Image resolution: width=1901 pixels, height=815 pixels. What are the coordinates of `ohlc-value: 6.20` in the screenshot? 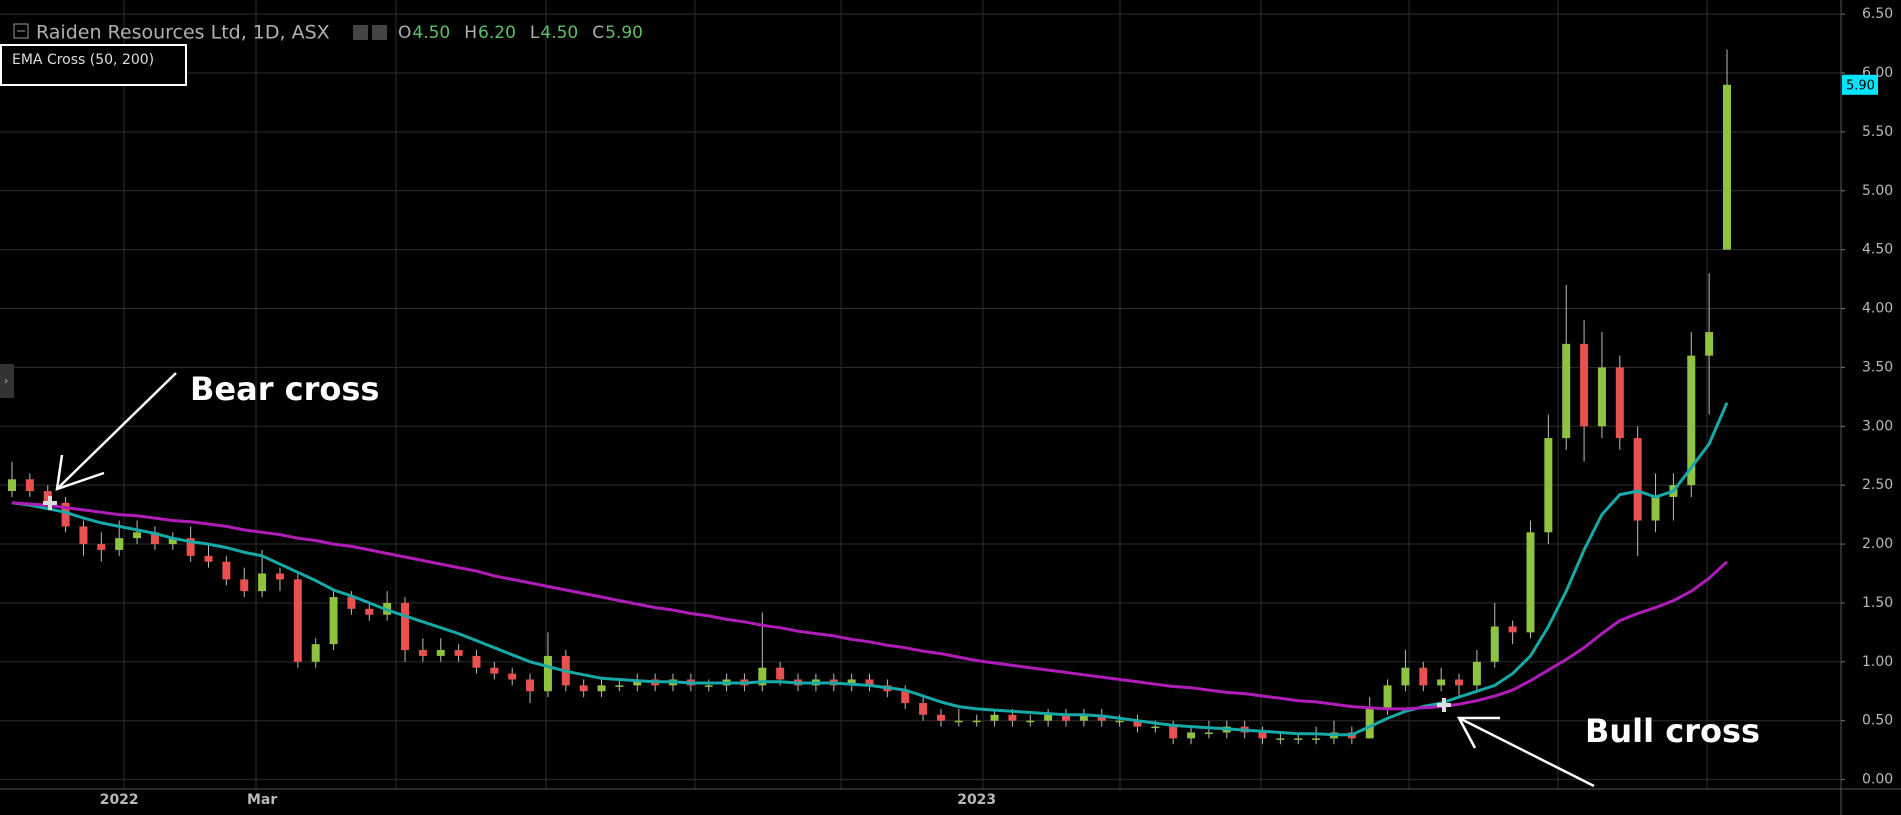 It's located at (497, 33).